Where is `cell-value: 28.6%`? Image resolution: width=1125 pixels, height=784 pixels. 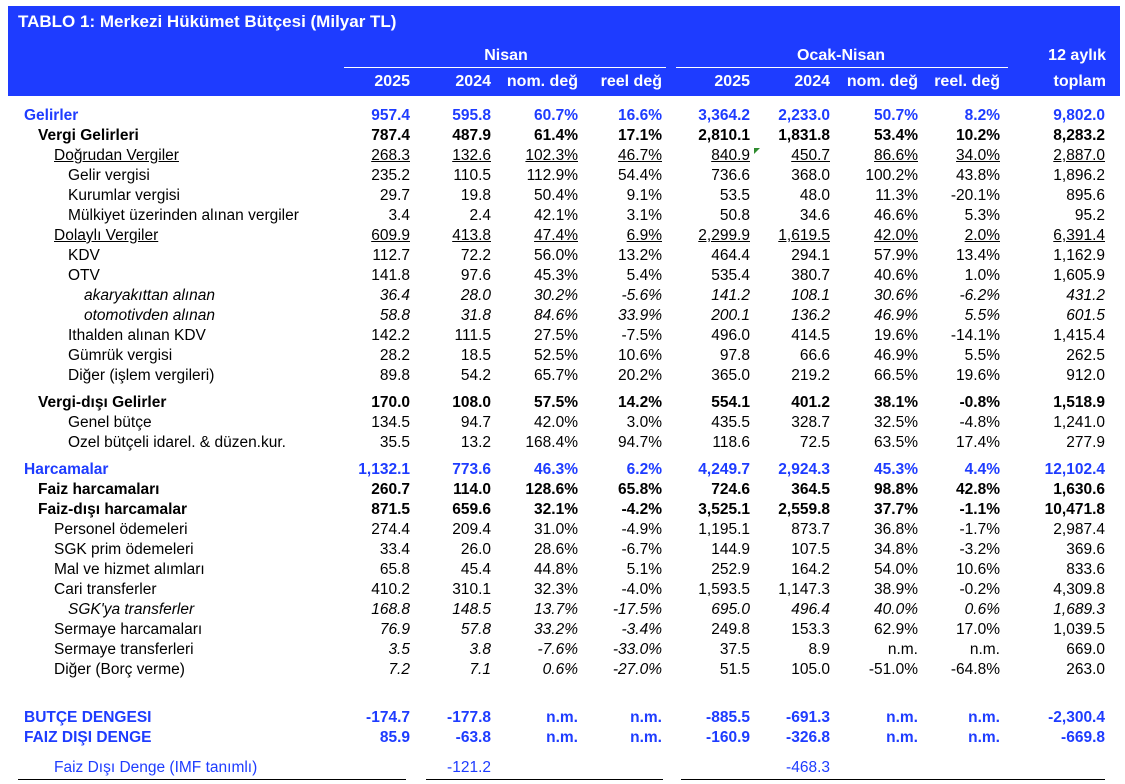 cell-value: 28.6% is located at coordinates (556, 549).